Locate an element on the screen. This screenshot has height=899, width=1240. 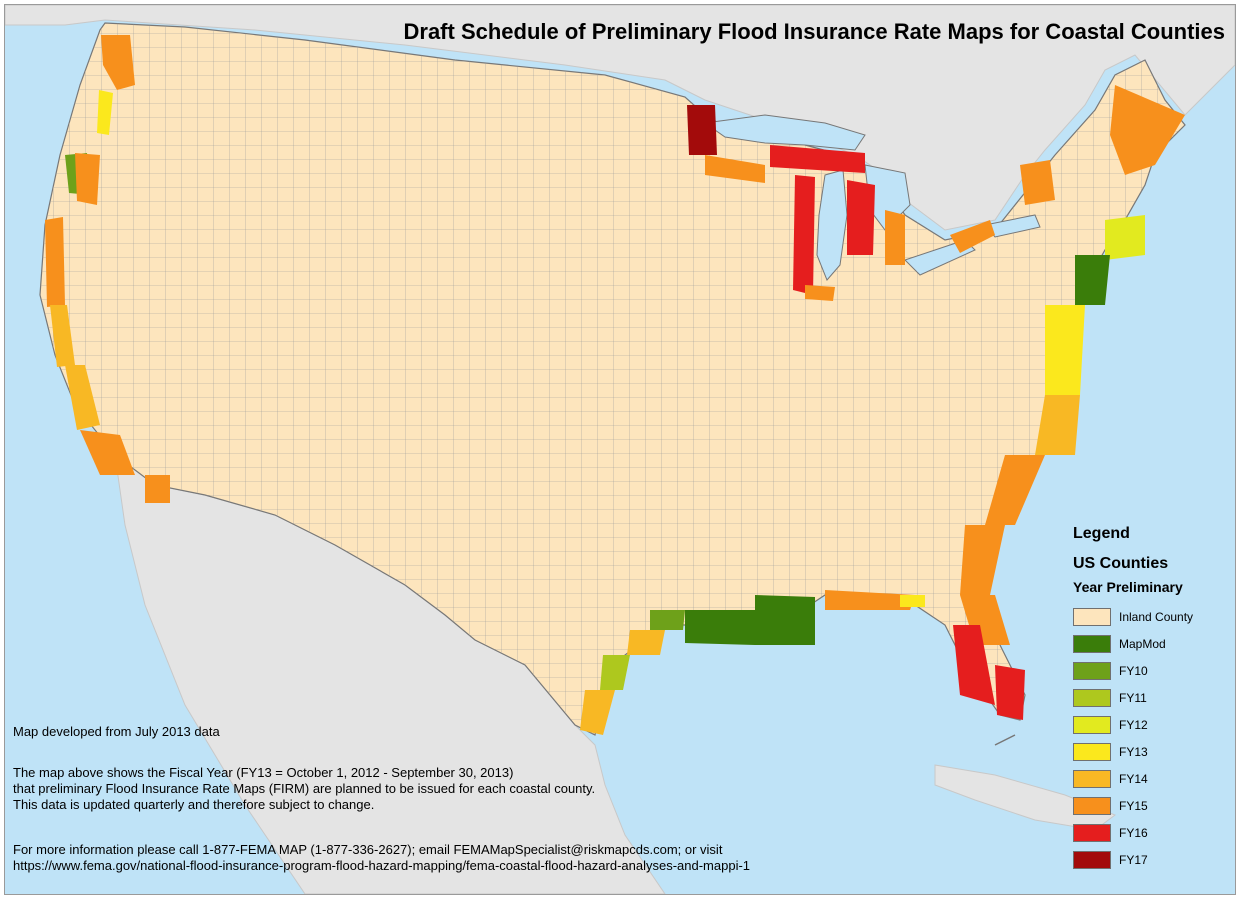
legend-field-name: Year Preliminary is located at coordinates (1128, 587).